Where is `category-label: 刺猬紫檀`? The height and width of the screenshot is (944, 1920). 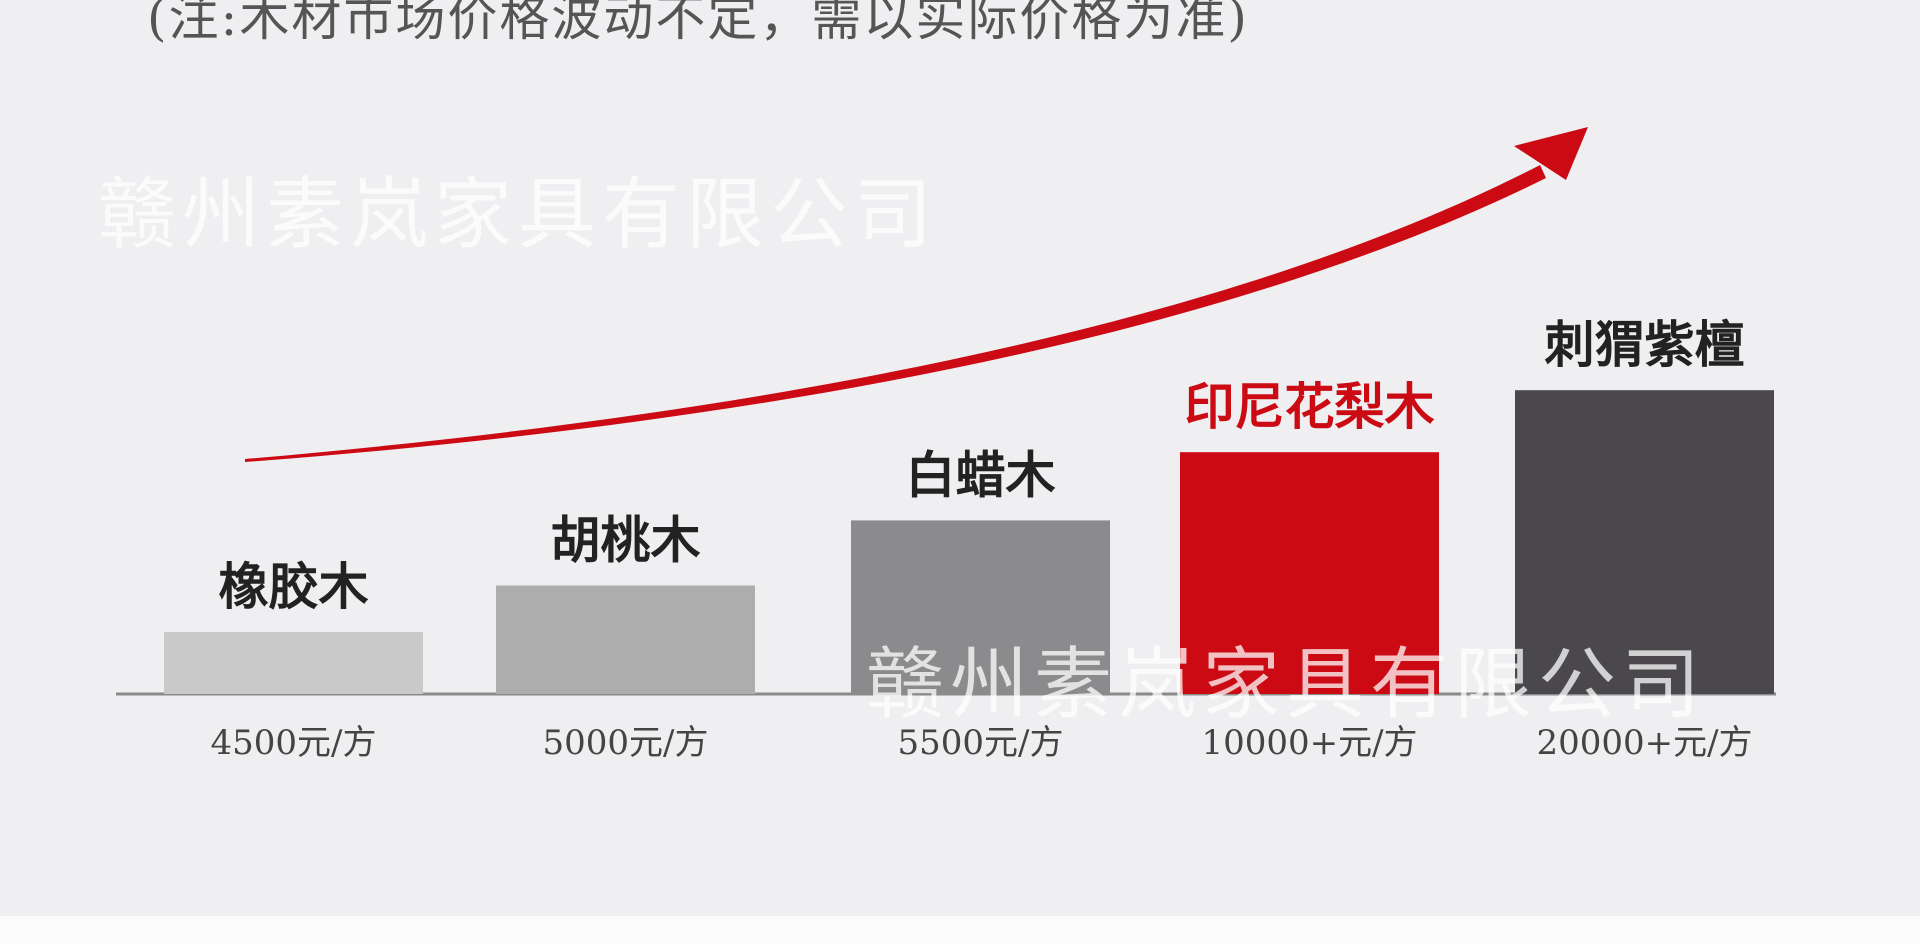
category-label: 刺猬紫檀 is located at coordinates (1645, 344).